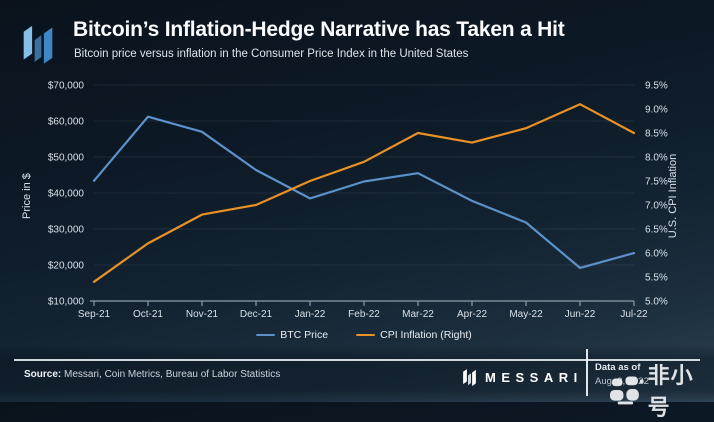 Image resolution: width=714 pixels, height=422 pixels. I want to click on watermark: 非小号, so click(662, 390).